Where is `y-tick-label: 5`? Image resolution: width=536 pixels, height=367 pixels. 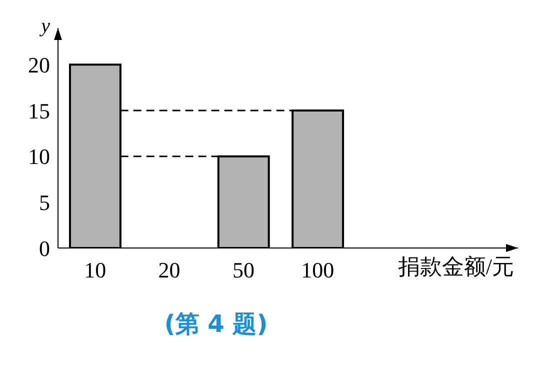
y-tick-label: 5 is located at coordinates (44, 202).